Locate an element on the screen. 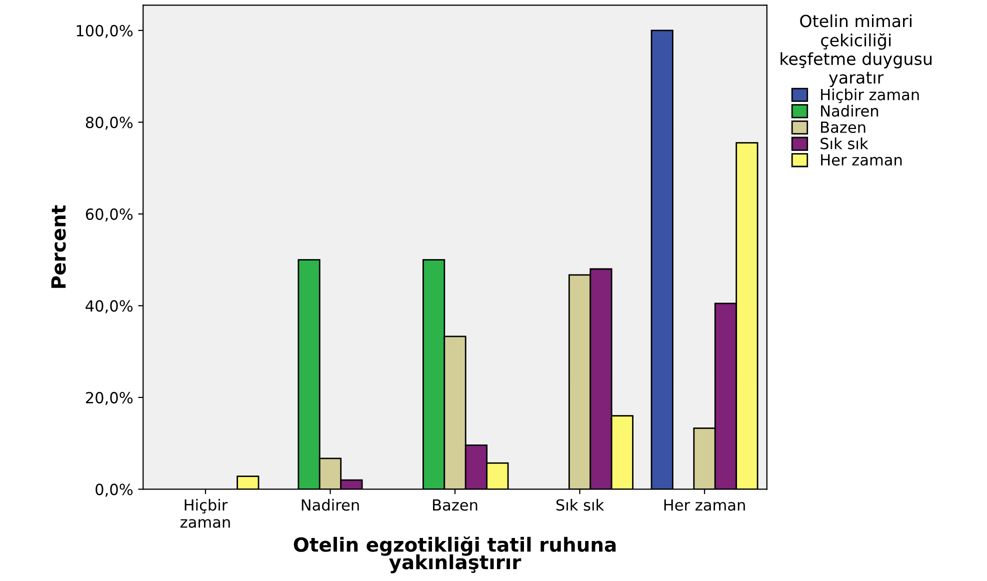 This screenshot has width=987, height=581. legend-label: Nadiren is located at coordinates (849, 110).